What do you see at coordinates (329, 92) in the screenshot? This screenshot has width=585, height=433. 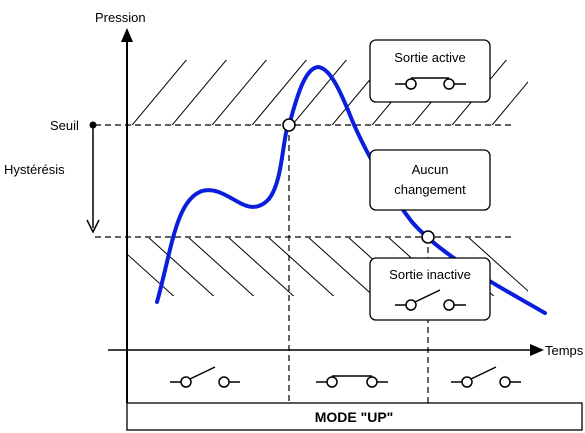 I see `upper-hatch-zone` at bounding box center [329, 92].